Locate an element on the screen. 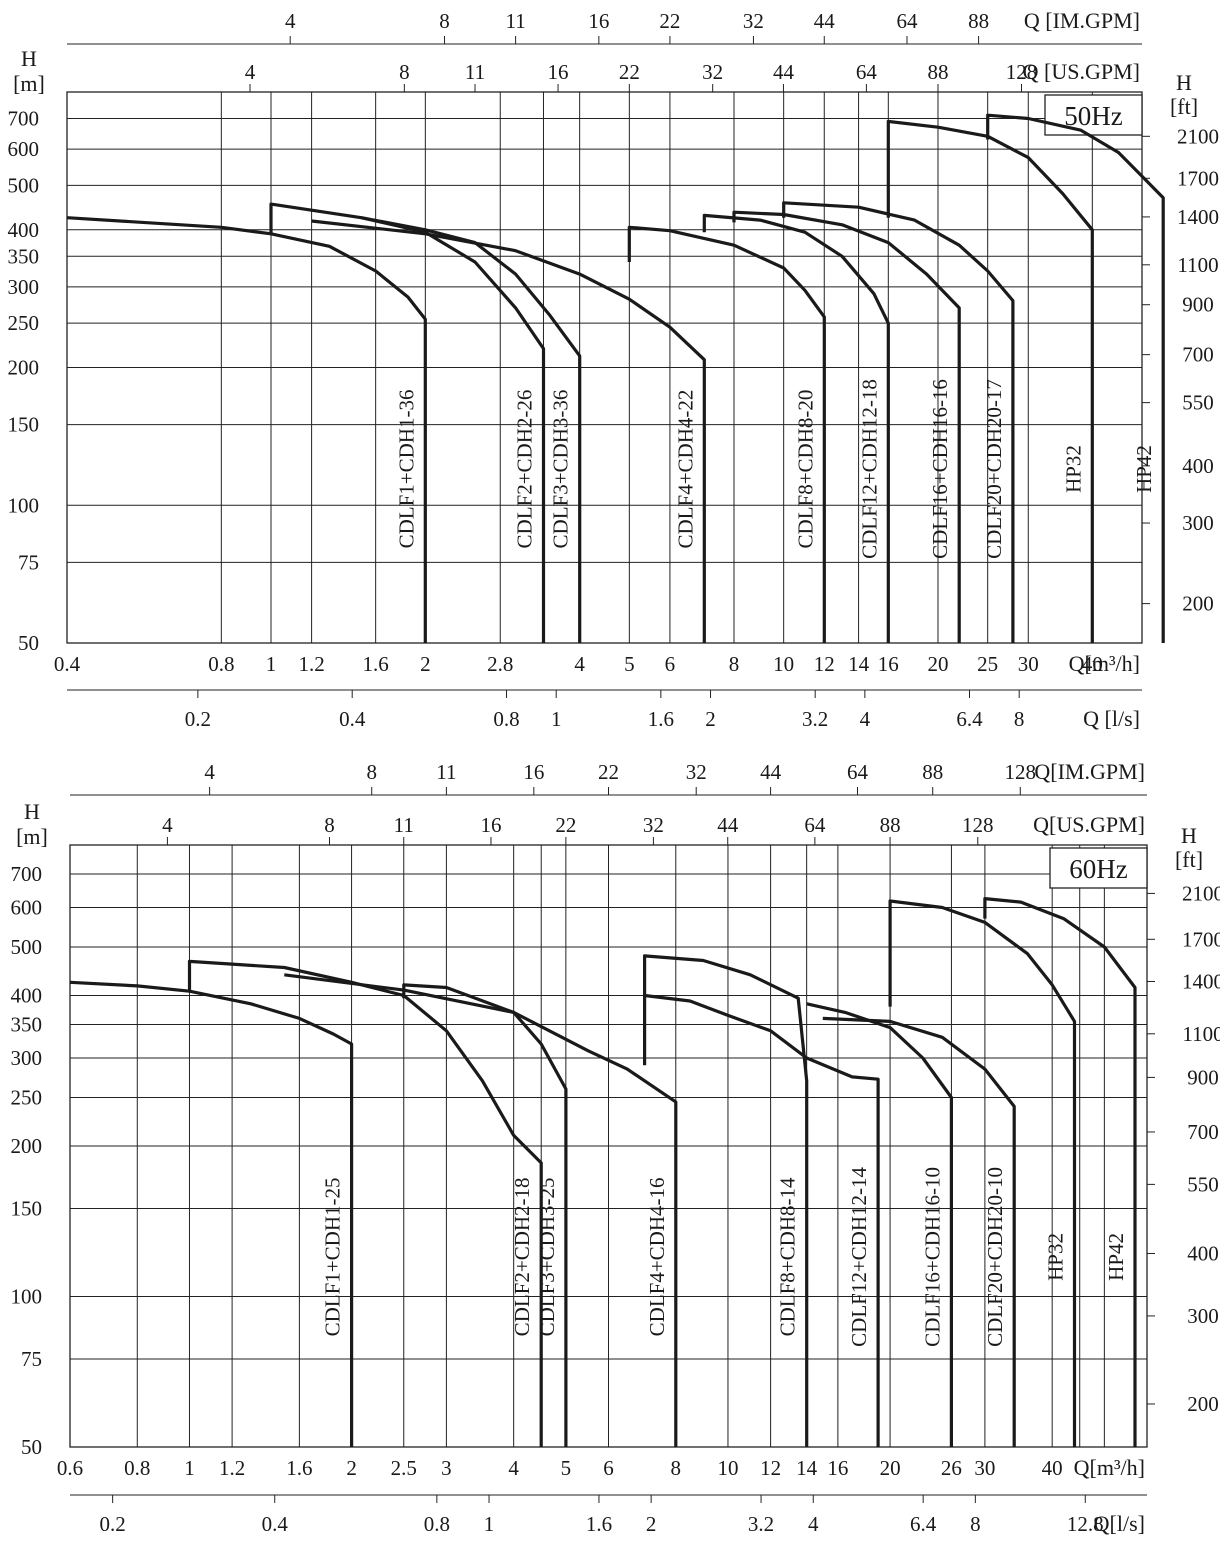 This screenshot has width=1220, height=1544. y-tick-label: 250 is located at coordinates (27, 1098).